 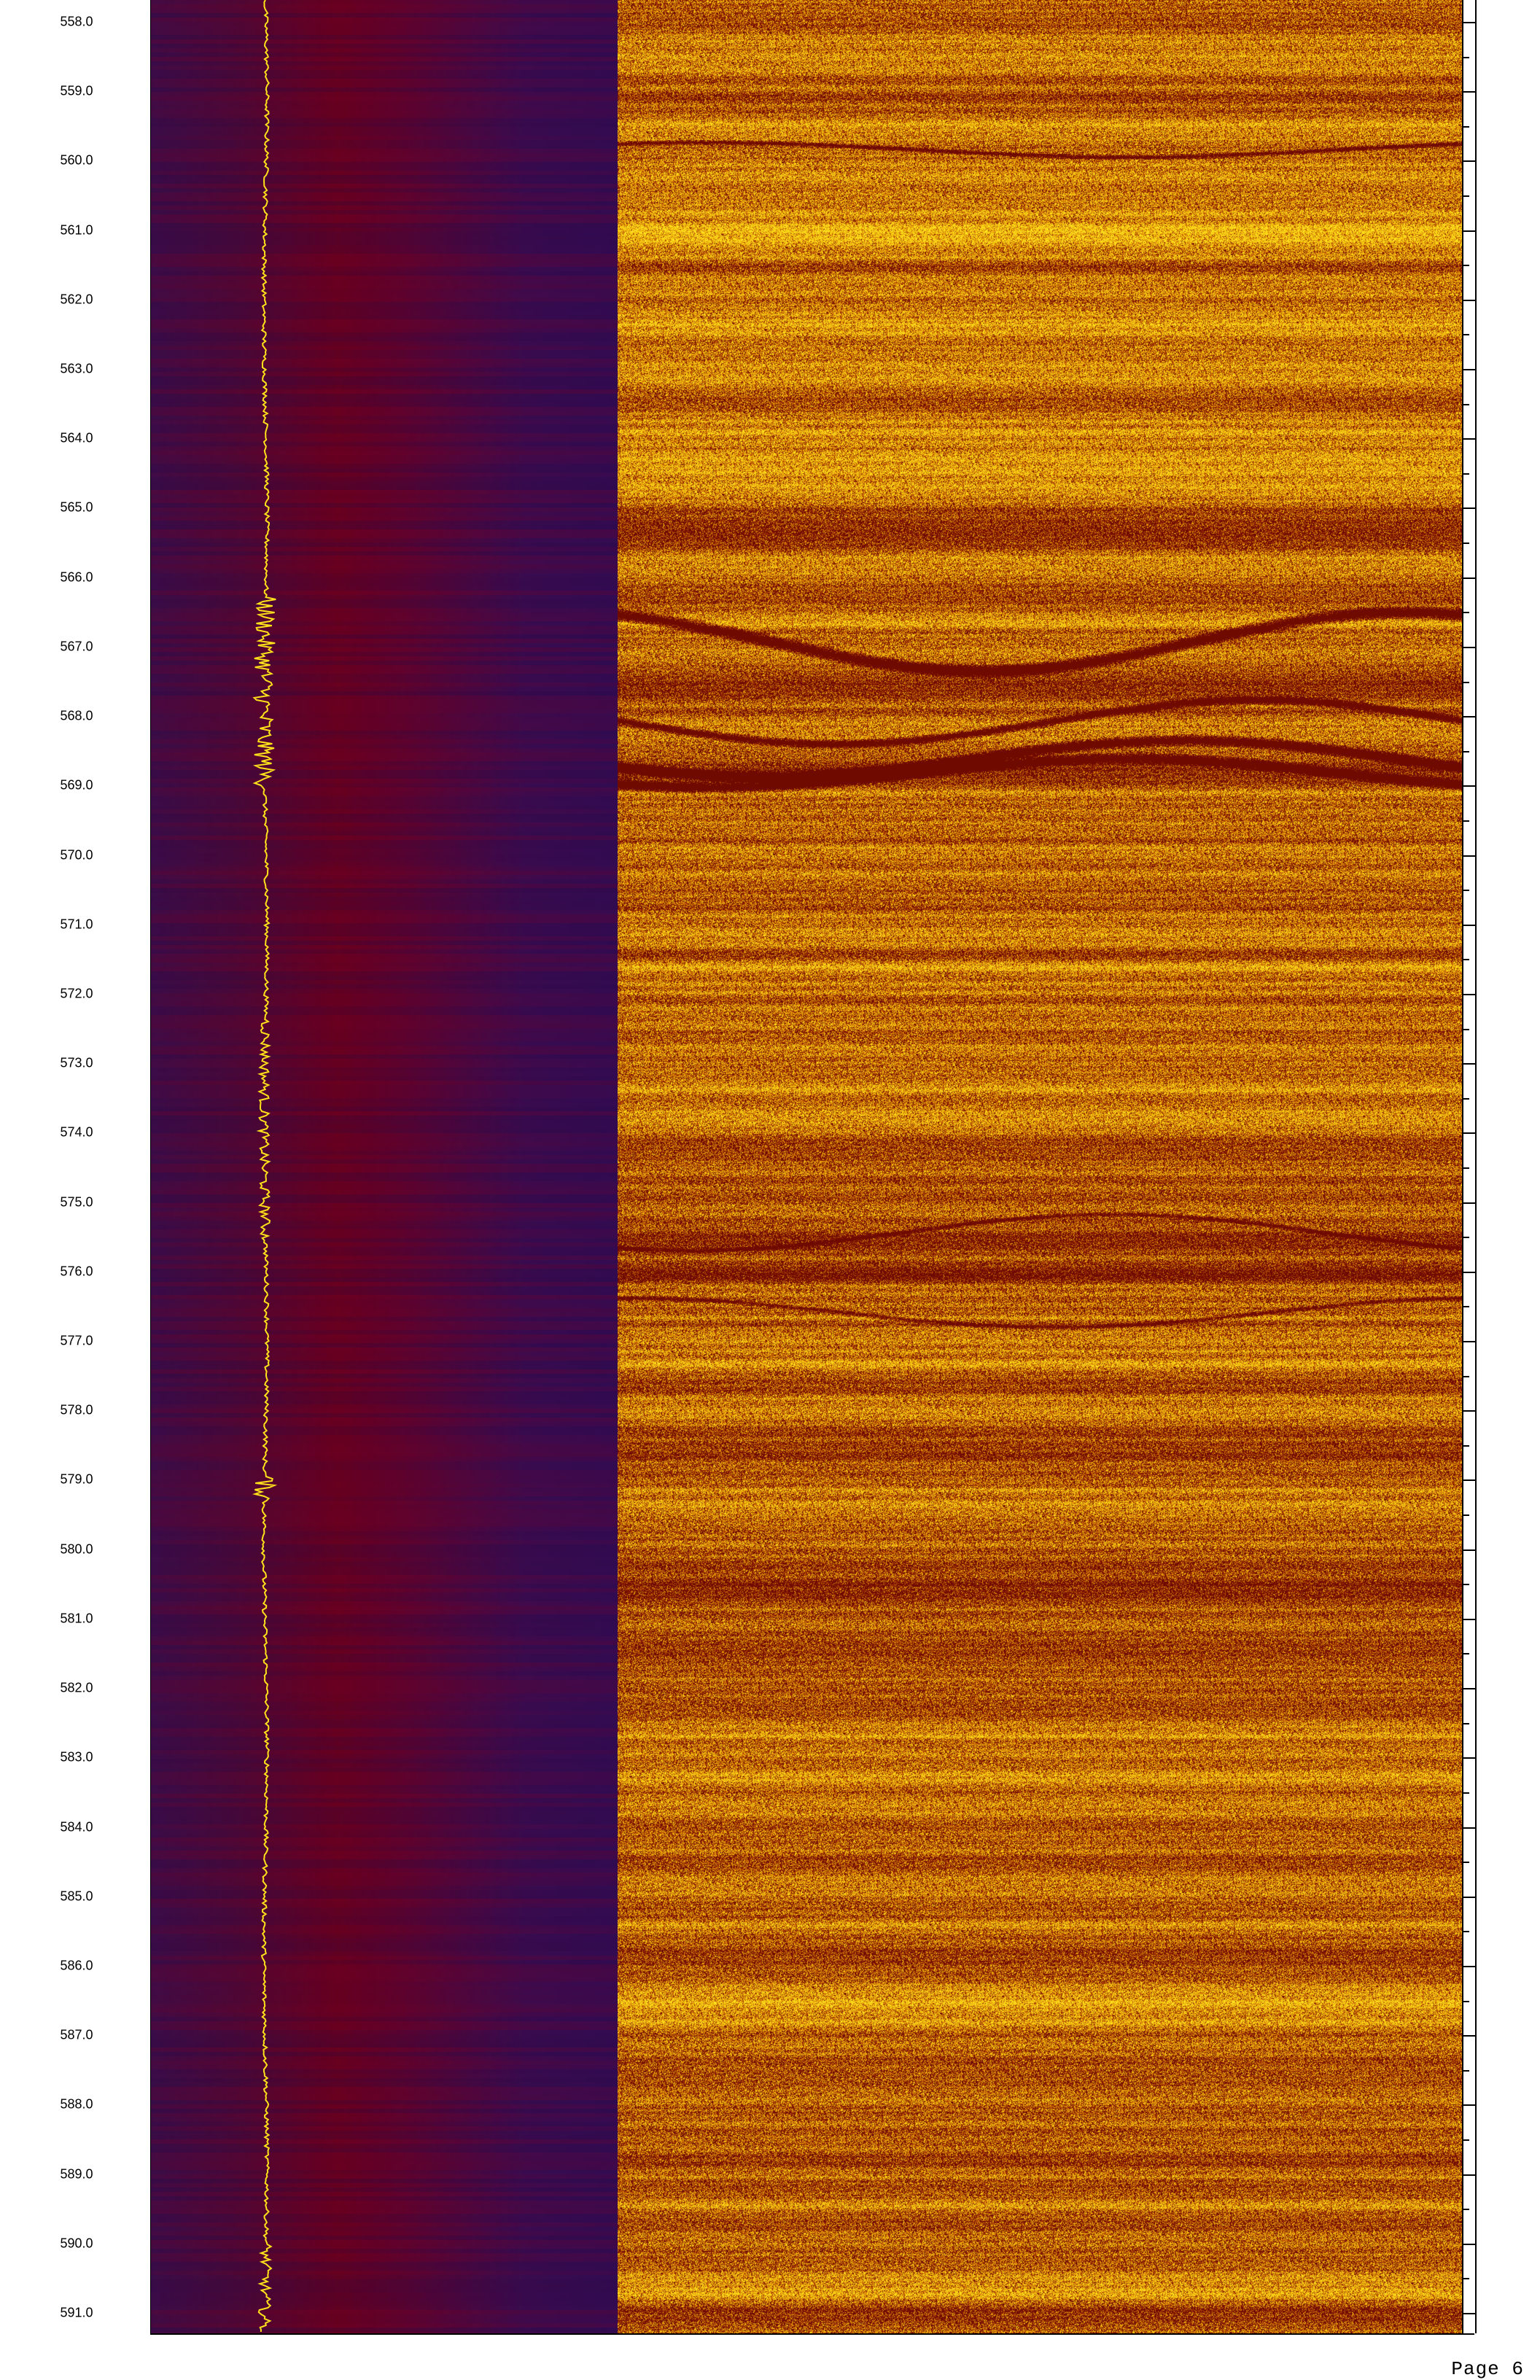 What do you see at coordinates (812, 2334) in the screenshot?
I see `bottom-border` at bounding box center [812, 2334].